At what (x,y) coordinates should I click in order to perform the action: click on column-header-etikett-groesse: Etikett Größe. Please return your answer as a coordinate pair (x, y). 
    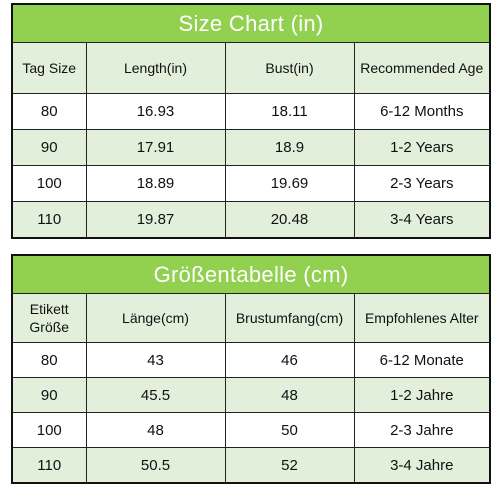
    Looking at the image, I should click on (49, 318).